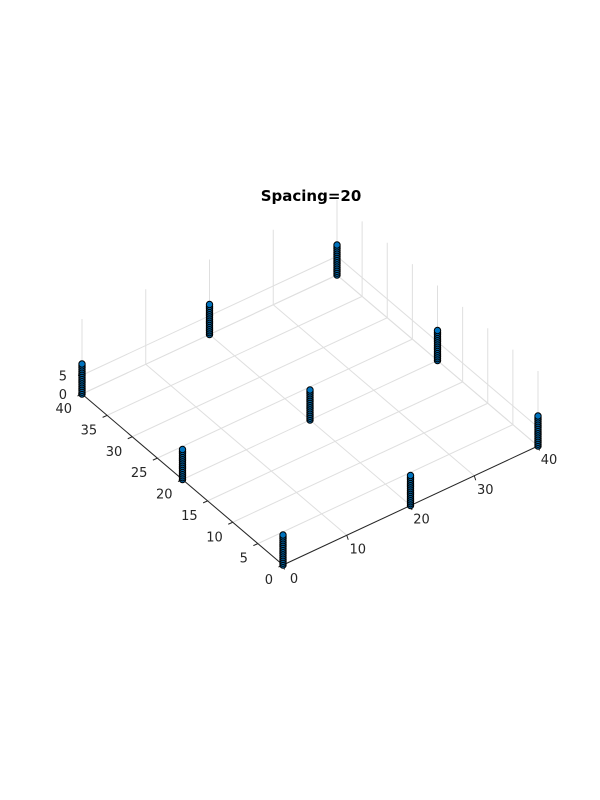 This screenshot has height=800, width=600. What do you see at coordinates (294, 579) in the screenshot?
I see `x-tick-label: 0` at bounding box center [294, 579].